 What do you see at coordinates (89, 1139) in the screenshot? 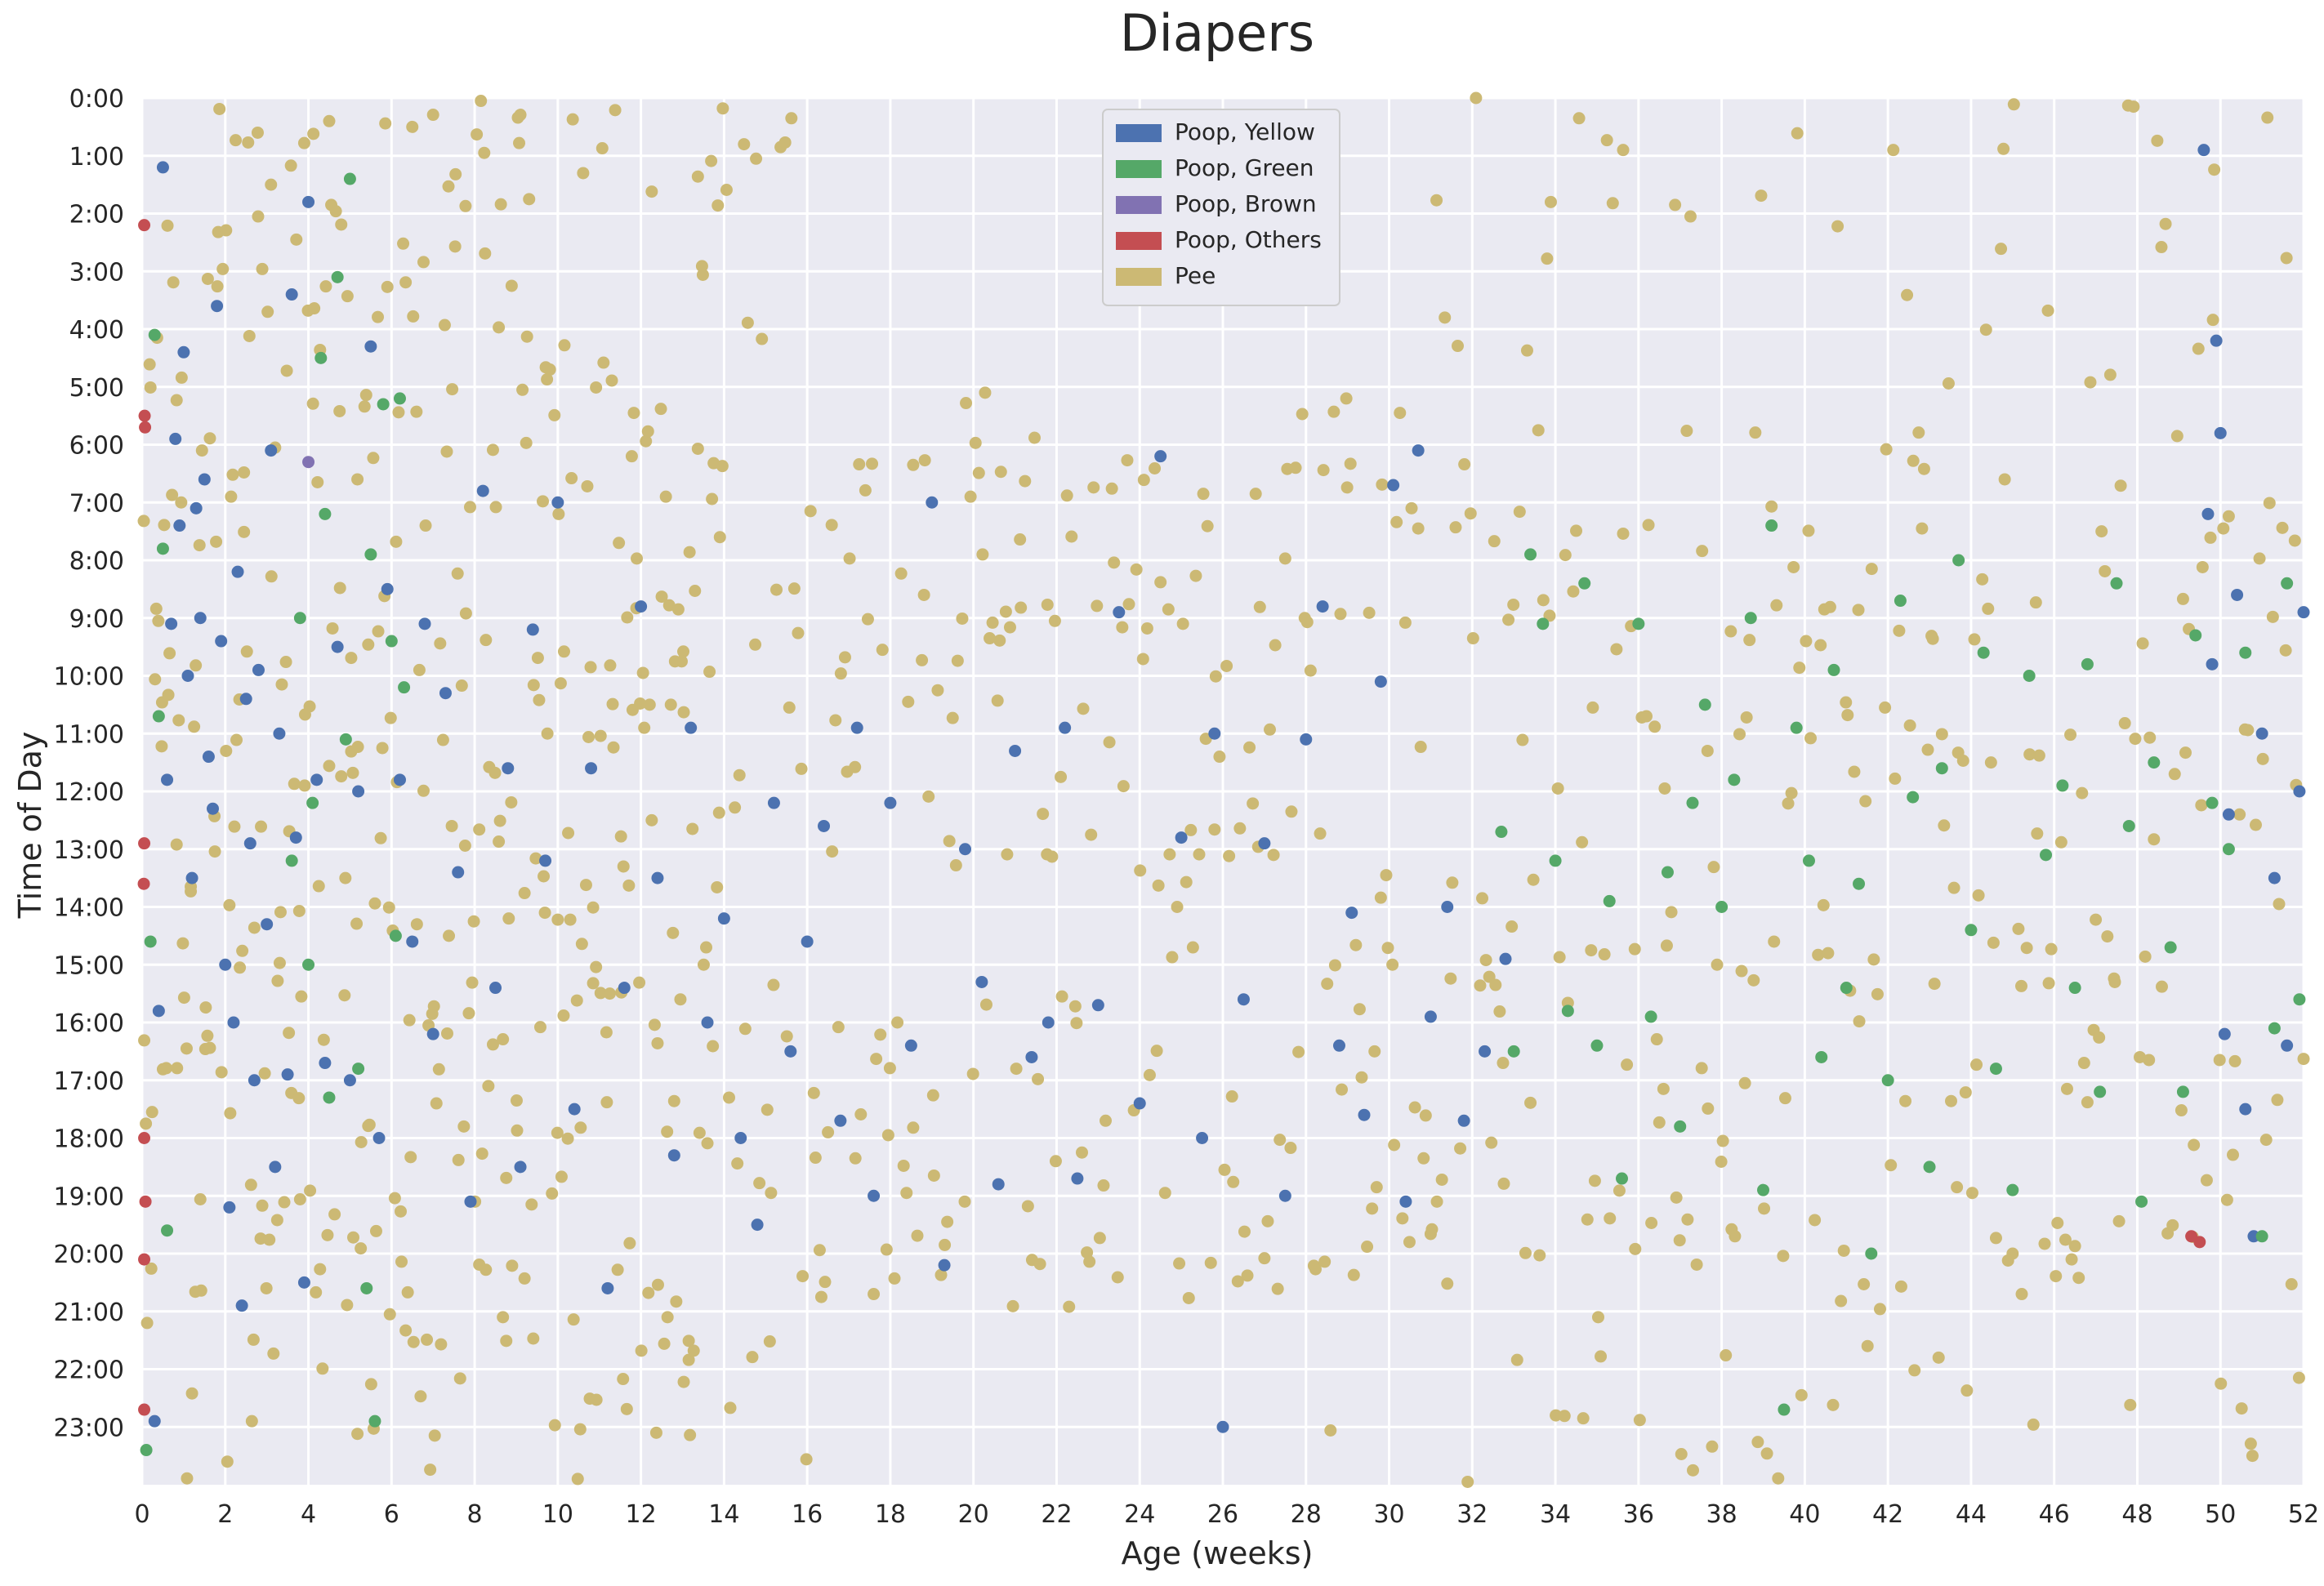
I see `y-tick-label: 18:00` at bounding box center [89, 1139].